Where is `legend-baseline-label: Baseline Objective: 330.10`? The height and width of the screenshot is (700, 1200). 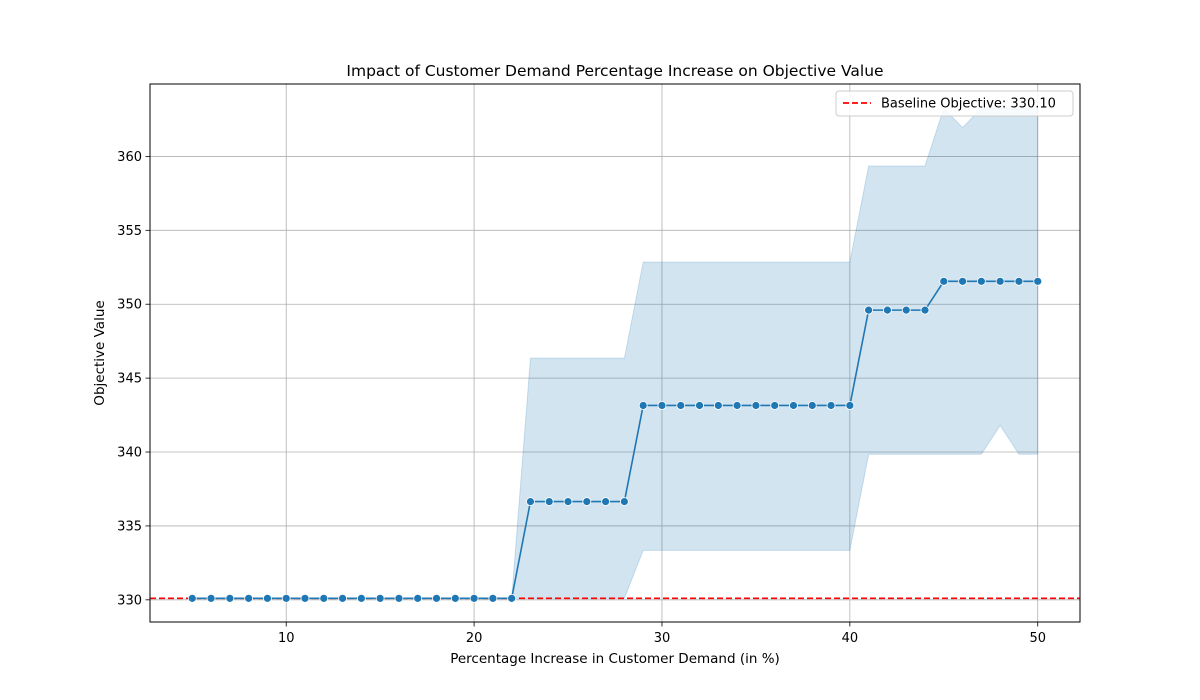
legend-baseline-label: Baseline Objective: 330.10 is located at coordinates (968, 104).